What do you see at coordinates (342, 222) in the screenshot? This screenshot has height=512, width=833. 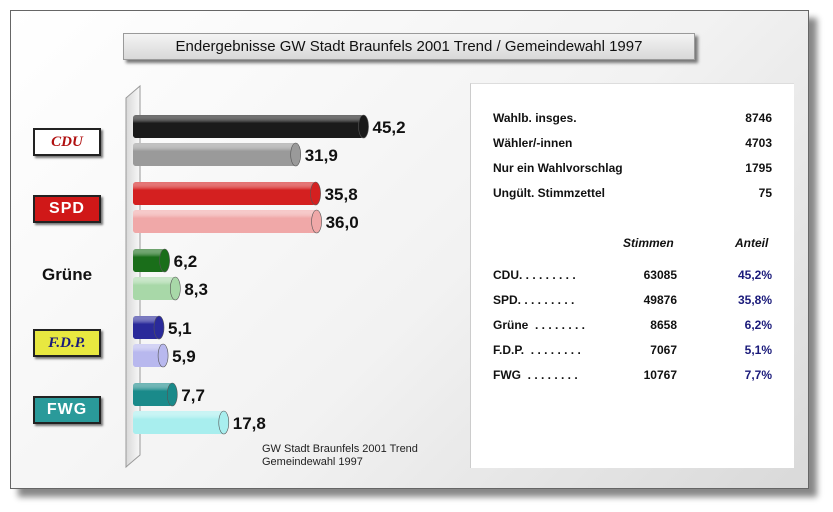 I see `bar-value-label: 36,0` at bounding box center [342, 222].